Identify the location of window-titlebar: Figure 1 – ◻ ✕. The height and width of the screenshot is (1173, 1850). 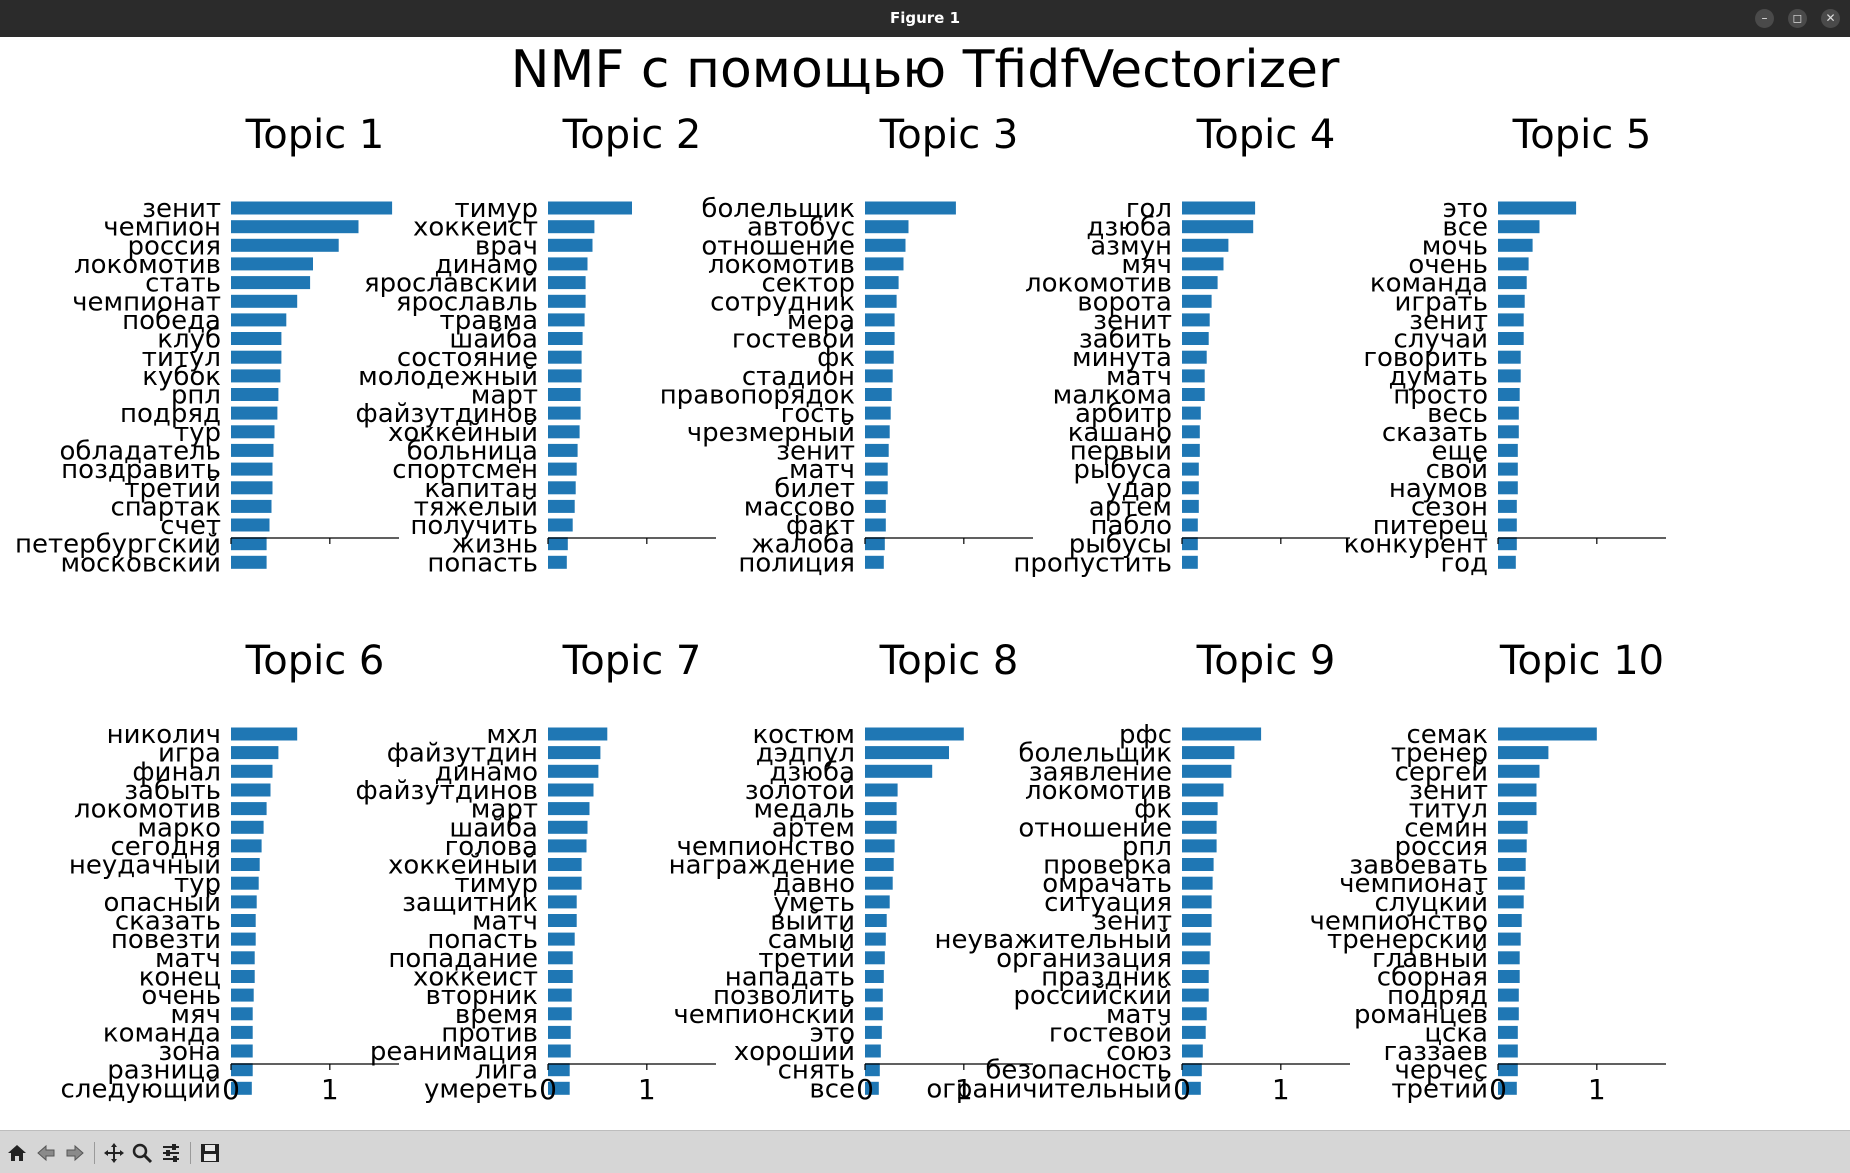
(925, 18).